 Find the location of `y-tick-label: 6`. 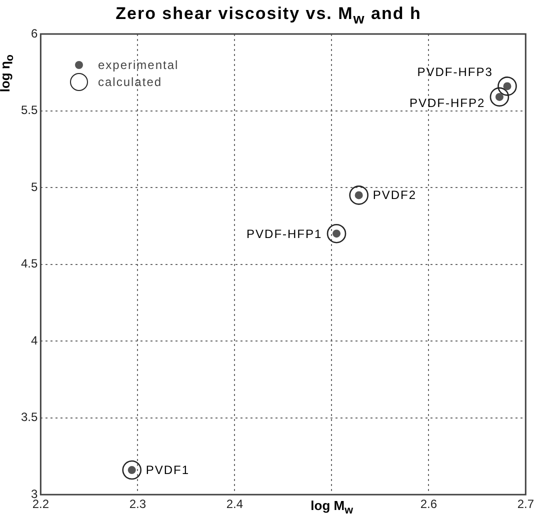

y-tick-label: 6 is located at coordinates (34, 33).